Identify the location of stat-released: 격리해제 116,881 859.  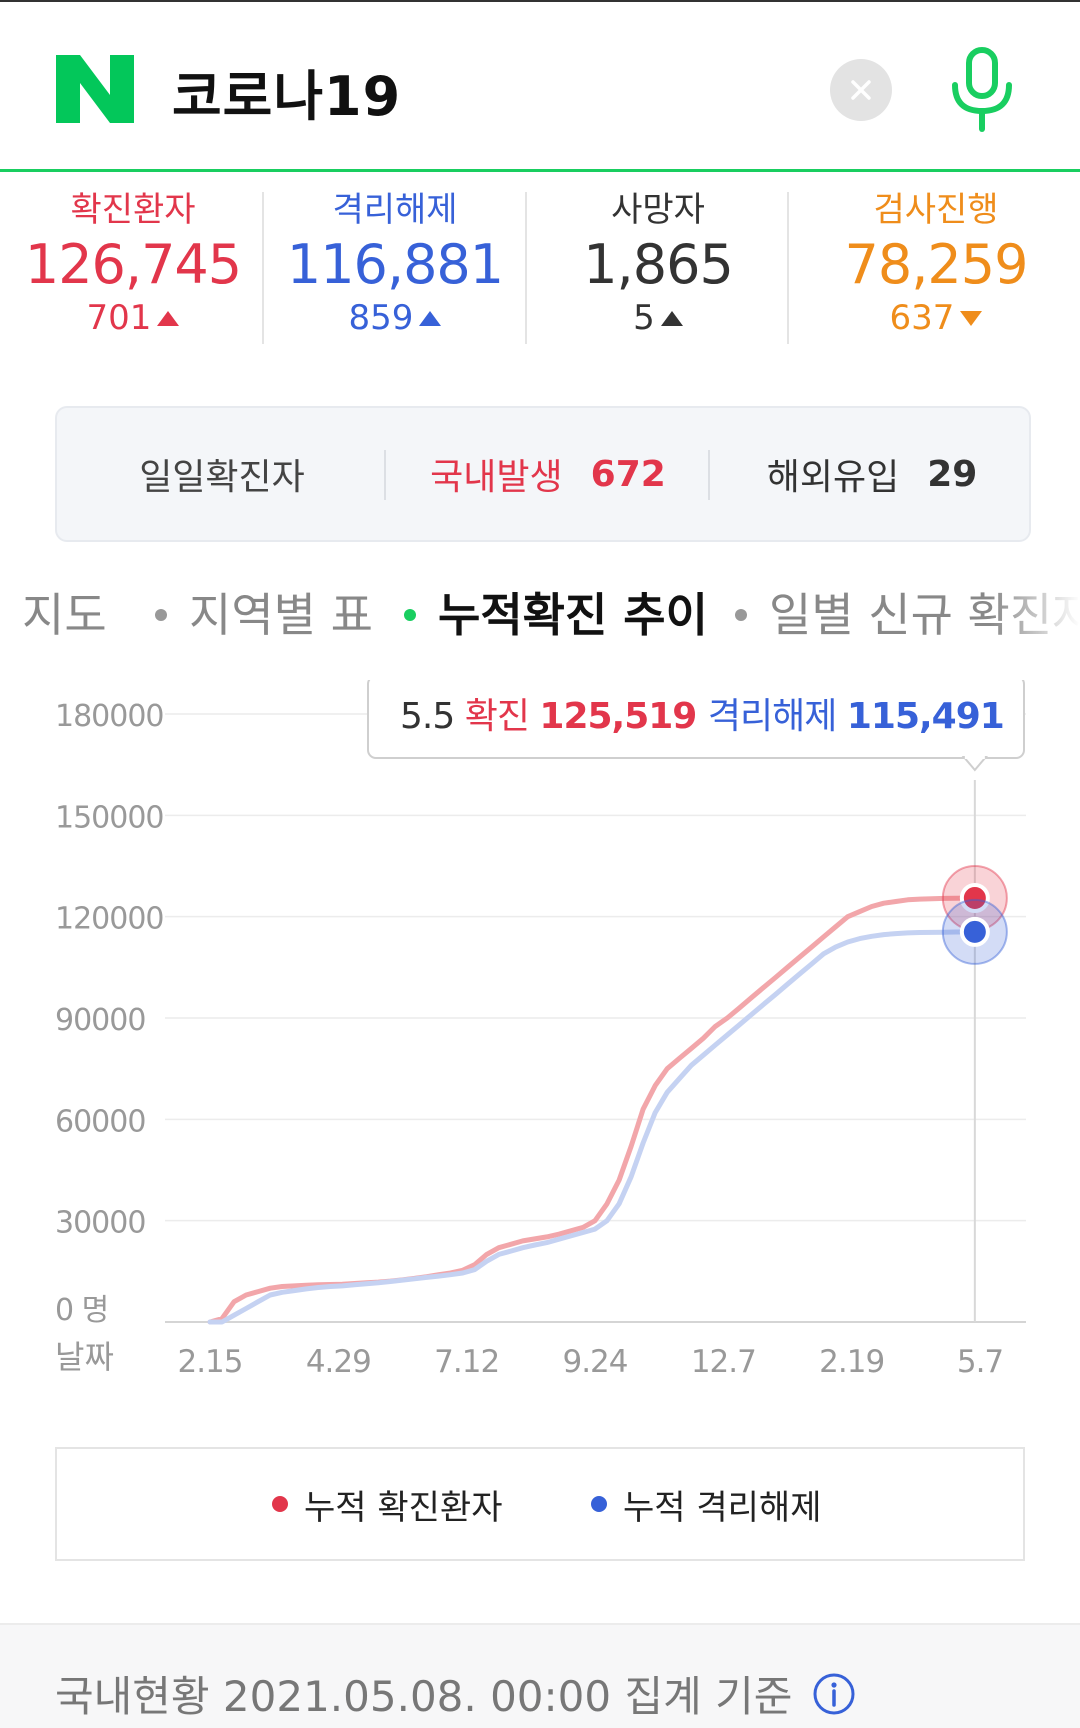
(395, 270).